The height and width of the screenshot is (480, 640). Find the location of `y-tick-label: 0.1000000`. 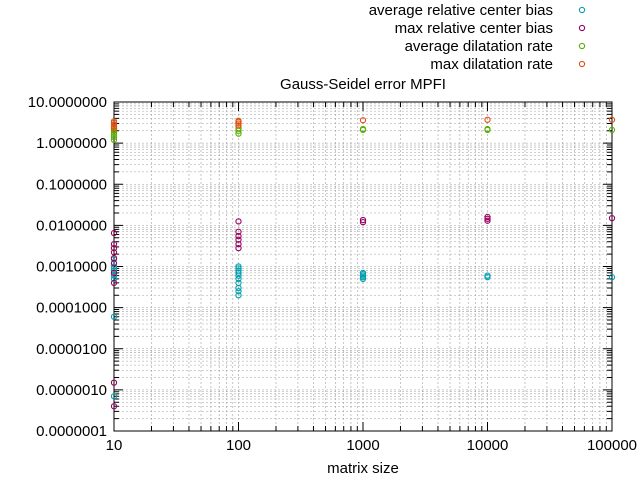

y-tick-label: 0.1000000 is located at coordinates (71, 184).